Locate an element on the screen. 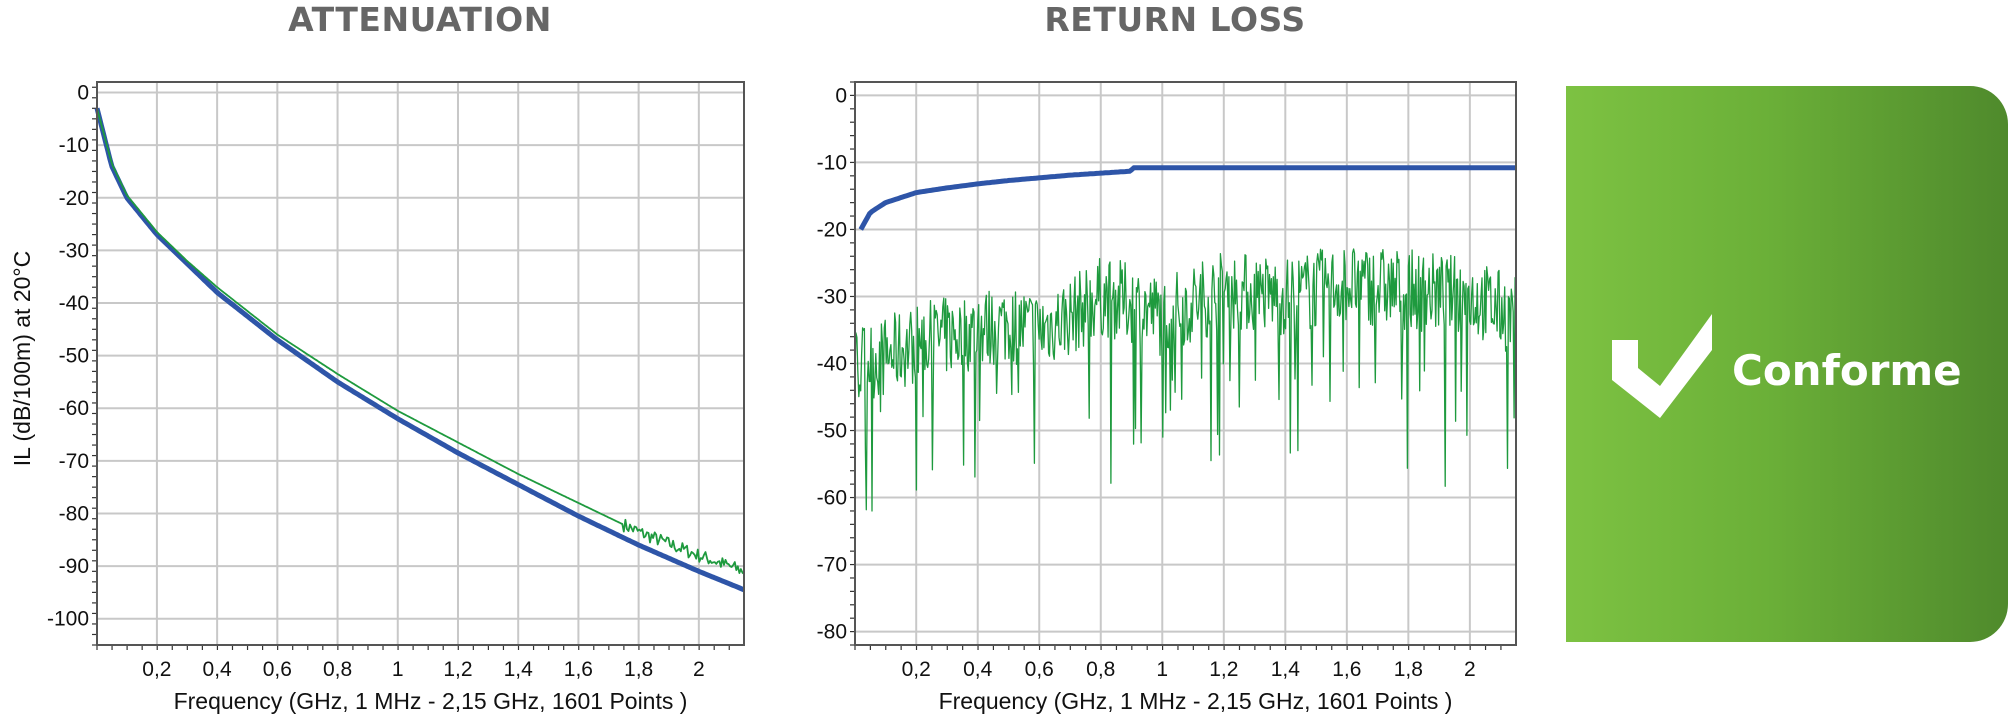  y-tick-label: -100 is located at coordinates (68, 619).